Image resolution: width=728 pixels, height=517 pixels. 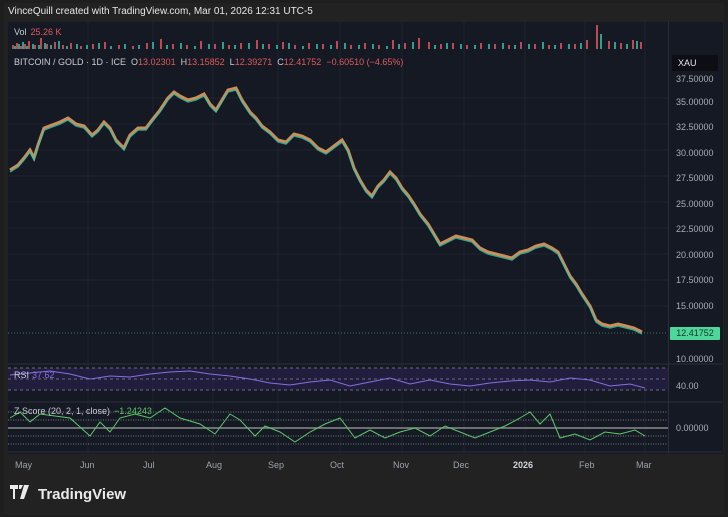 I want to click on price-axis, so click(x=695, y=238).